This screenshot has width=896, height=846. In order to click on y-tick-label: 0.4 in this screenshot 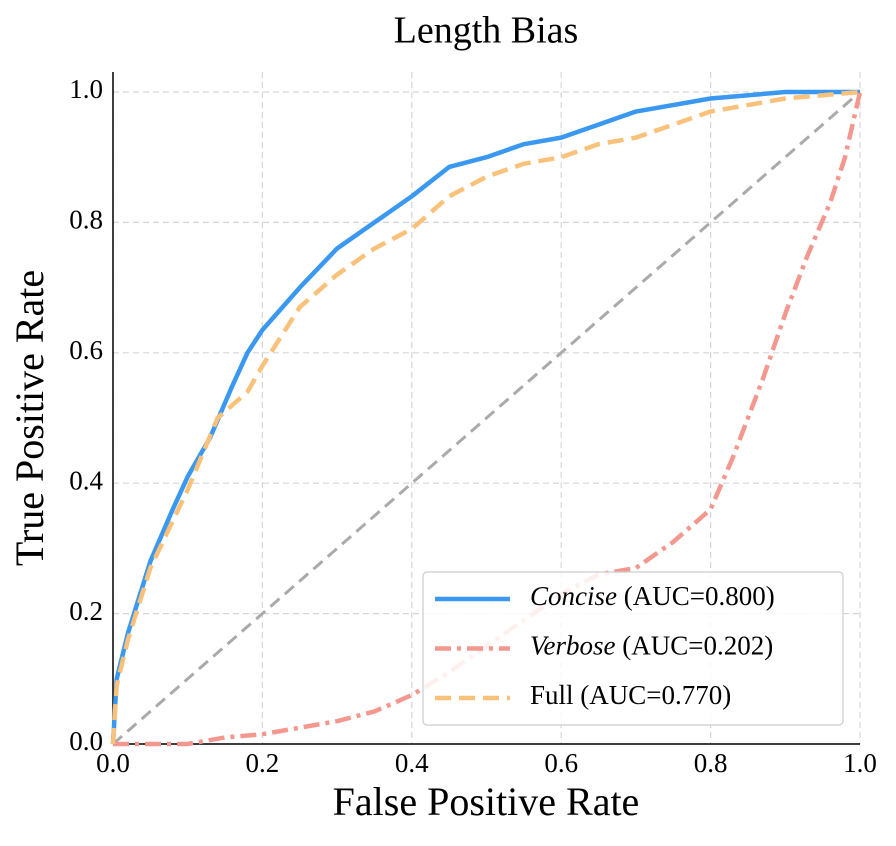, I will do `click(86, 480)`.